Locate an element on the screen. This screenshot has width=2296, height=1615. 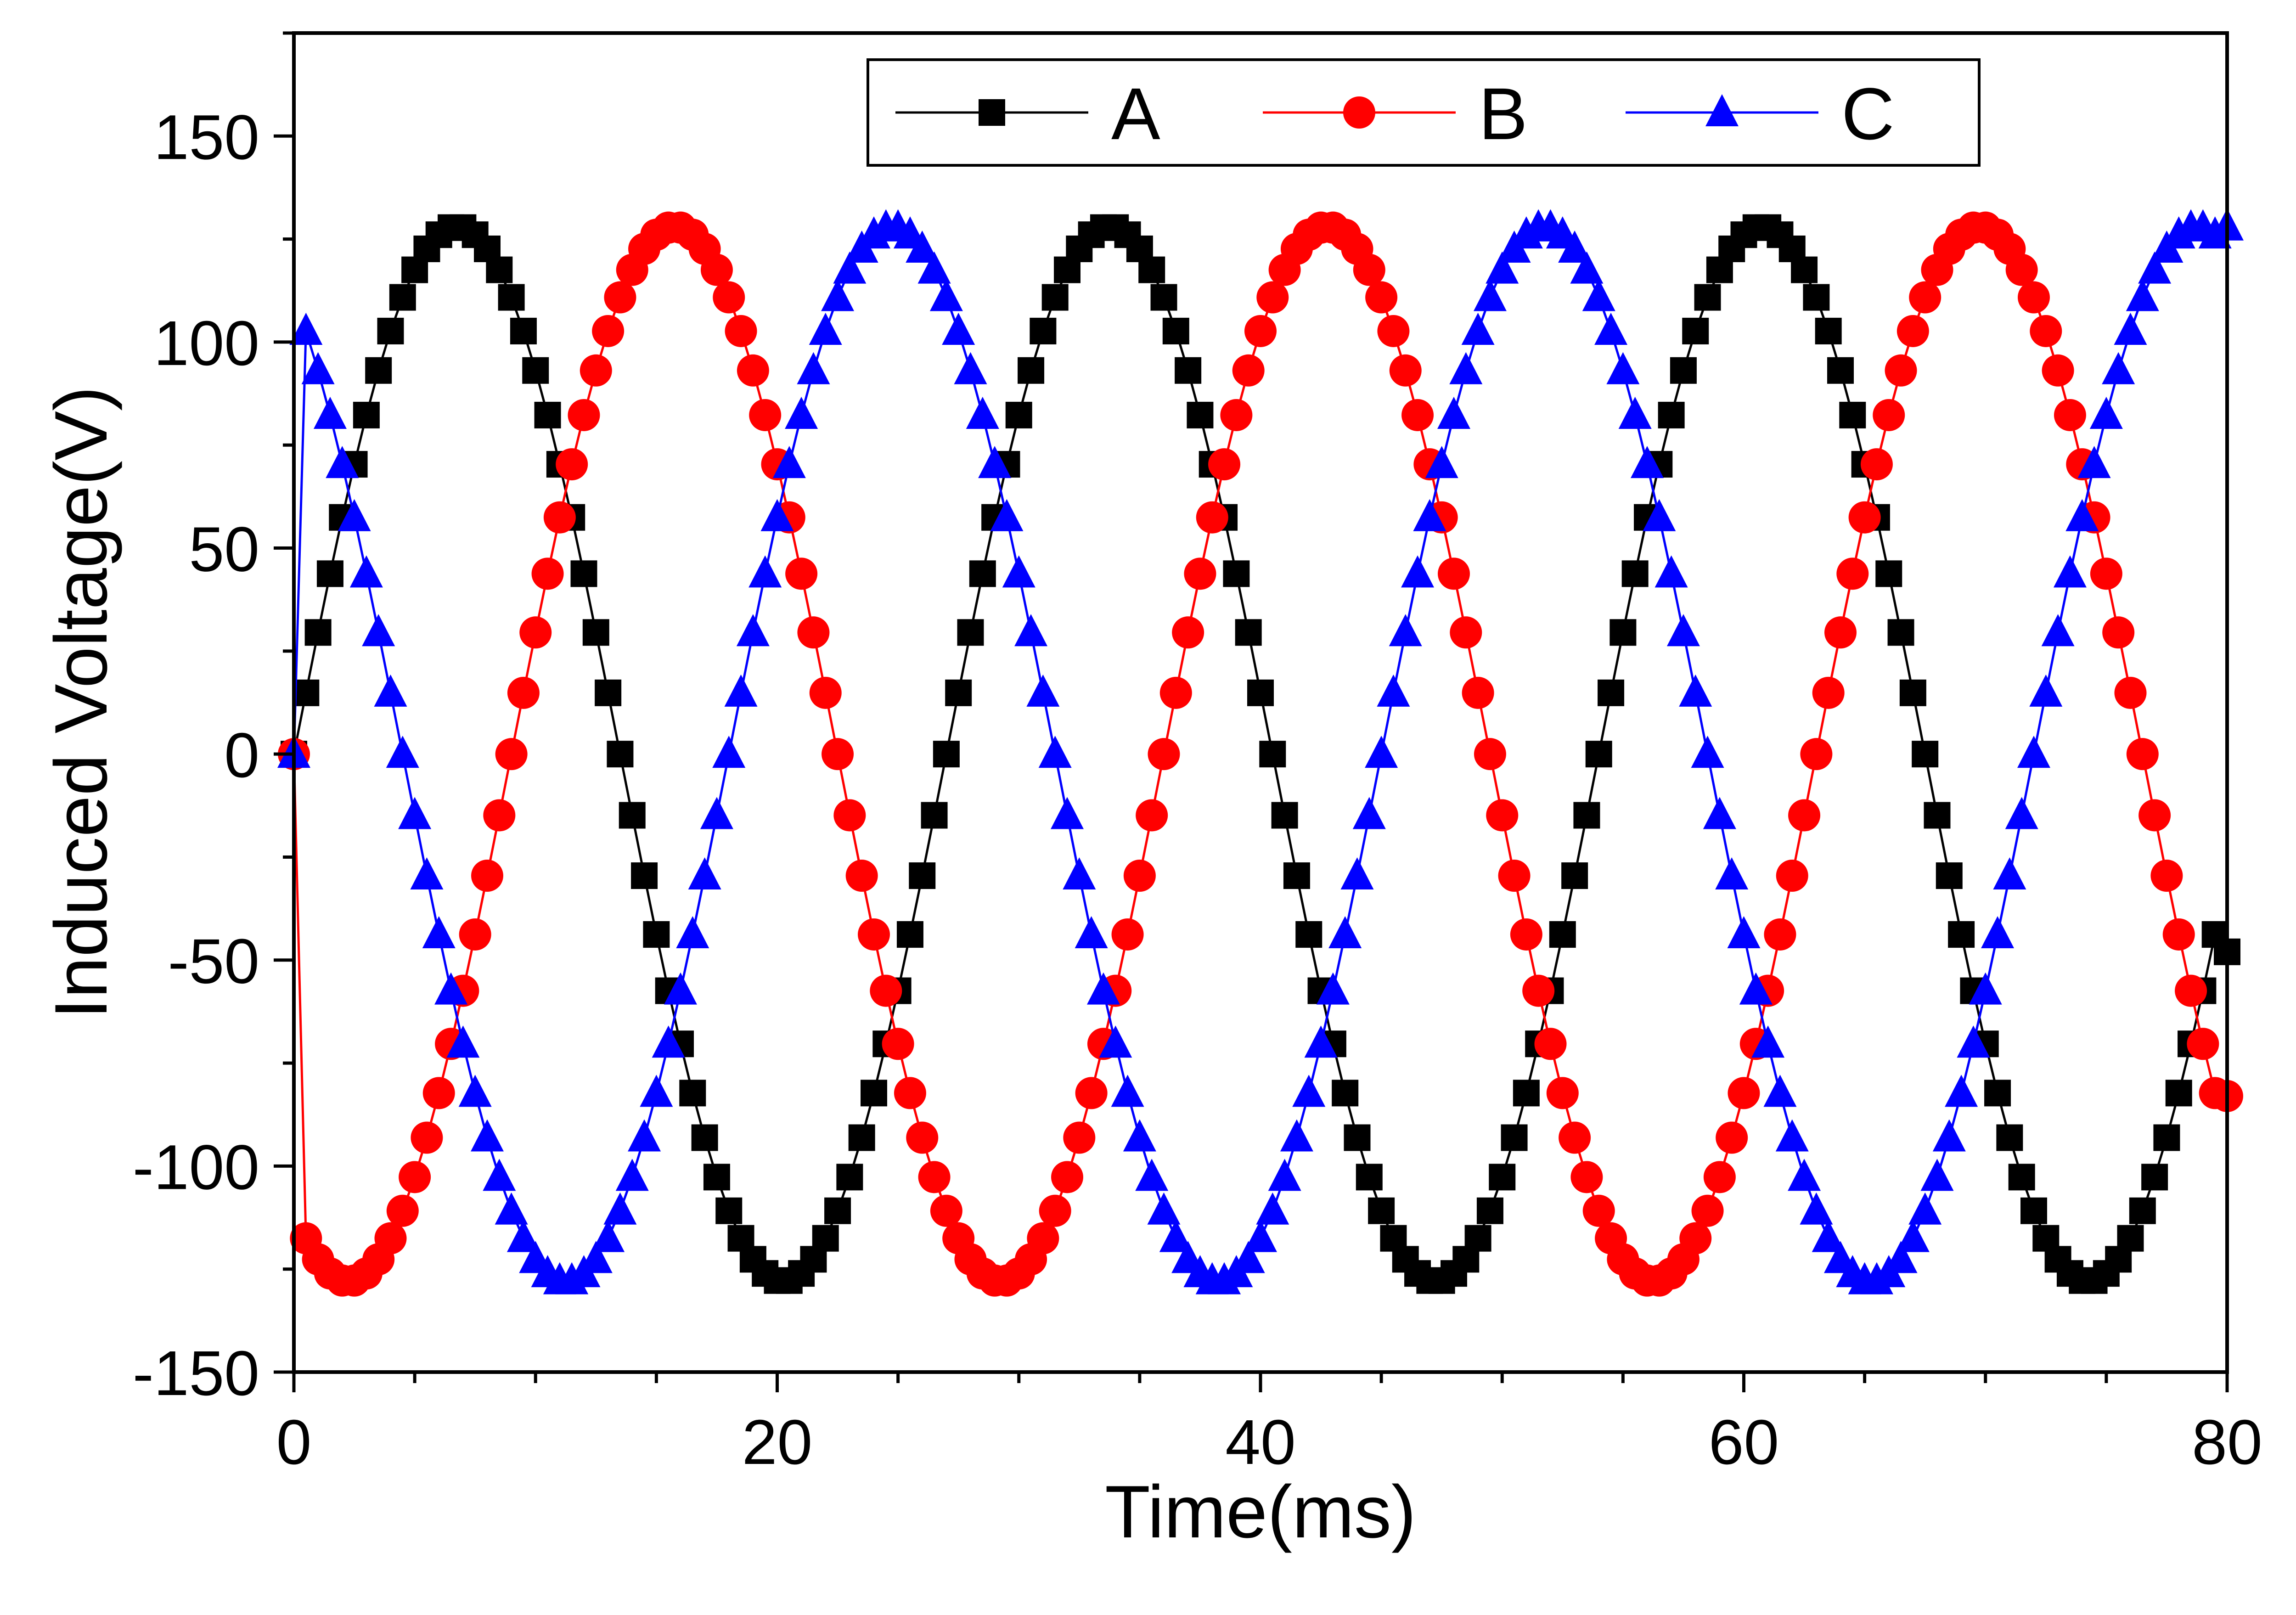
y-tick-label: -100 is located at coordinates (196, 1168).